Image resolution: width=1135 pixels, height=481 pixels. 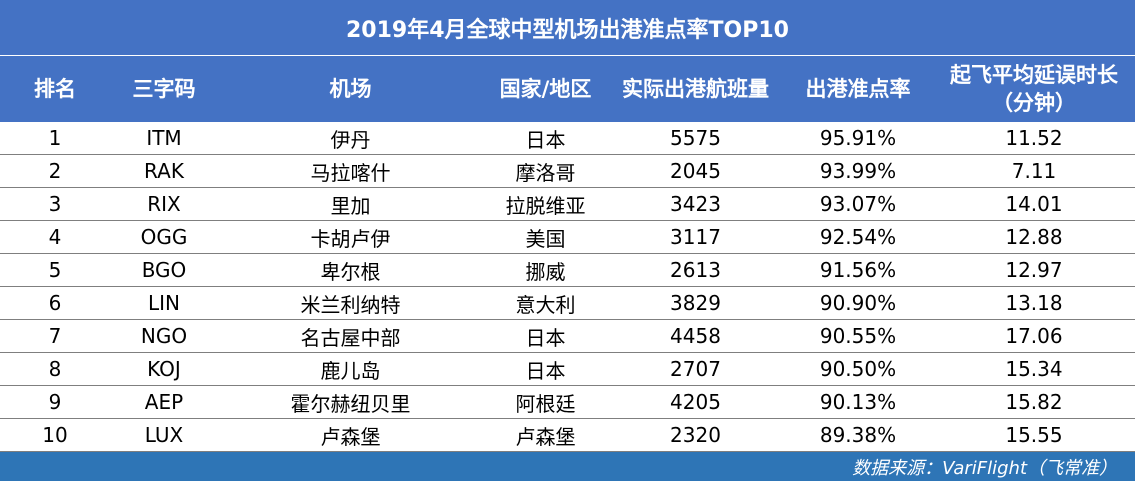 I want to click on cell-country: 意大利, so click(x=545, y=304).